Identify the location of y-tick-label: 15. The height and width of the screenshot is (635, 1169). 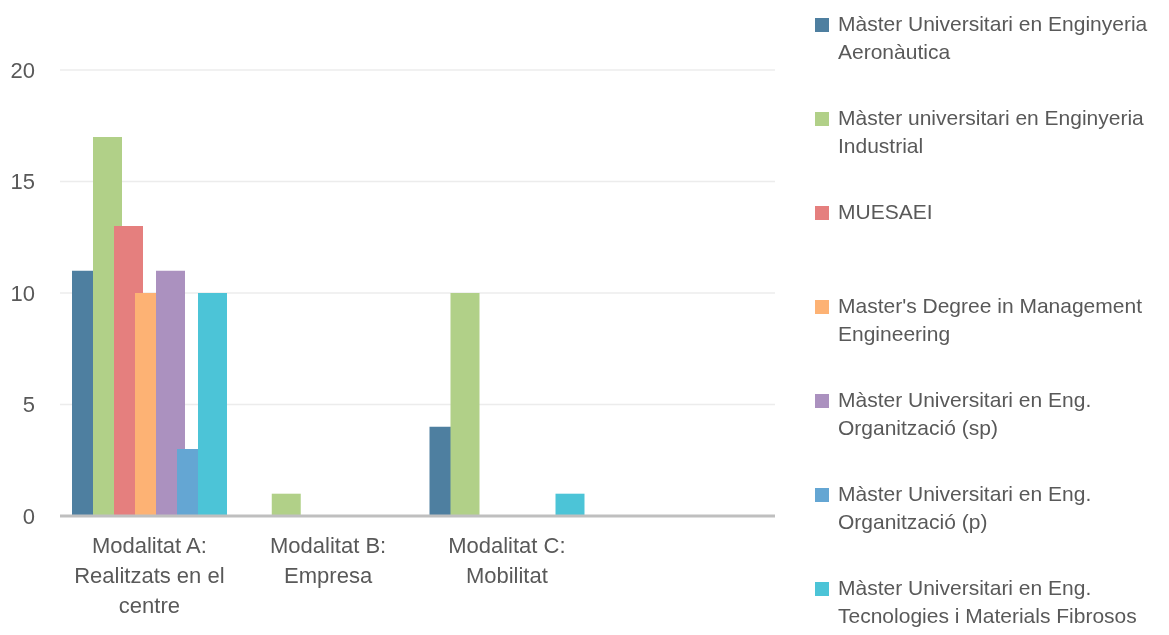
(22, 182).